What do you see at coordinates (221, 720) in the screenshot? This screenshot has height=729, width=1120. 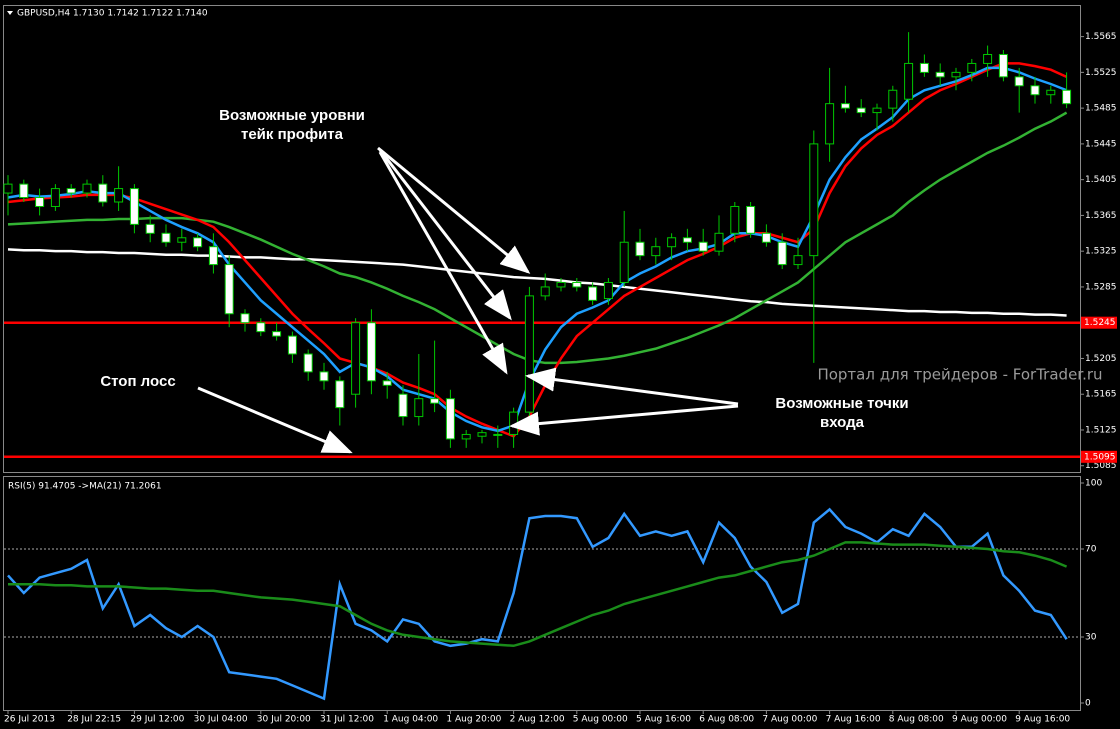 I see `x-tick-label: 30 Jul 04:00` at bounding box center [221, 720].